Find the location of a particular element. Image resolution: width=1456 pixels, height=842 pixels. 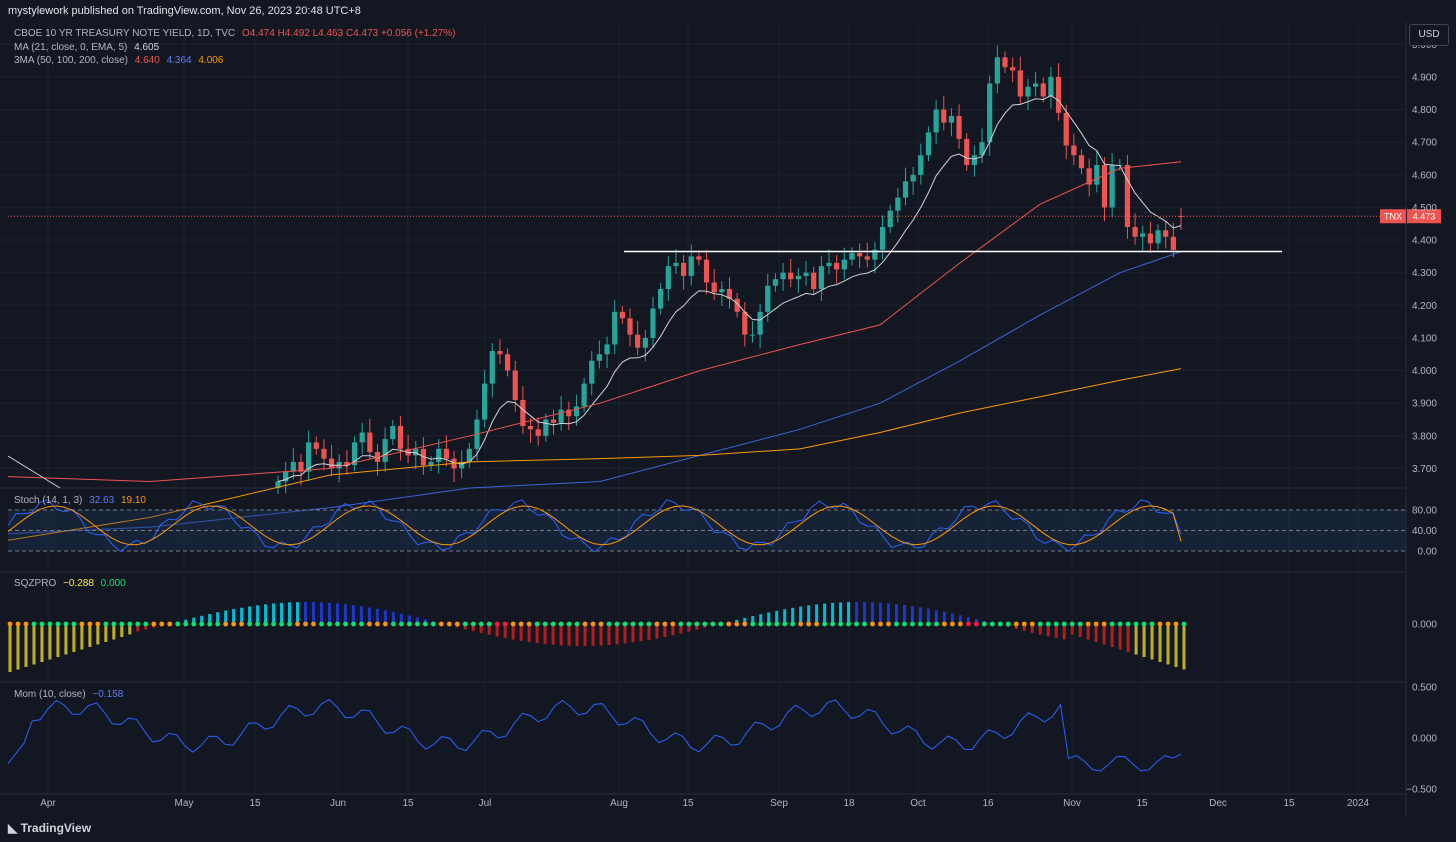

y-tick-label: 4.800 is located at coordinates (1424, 110).